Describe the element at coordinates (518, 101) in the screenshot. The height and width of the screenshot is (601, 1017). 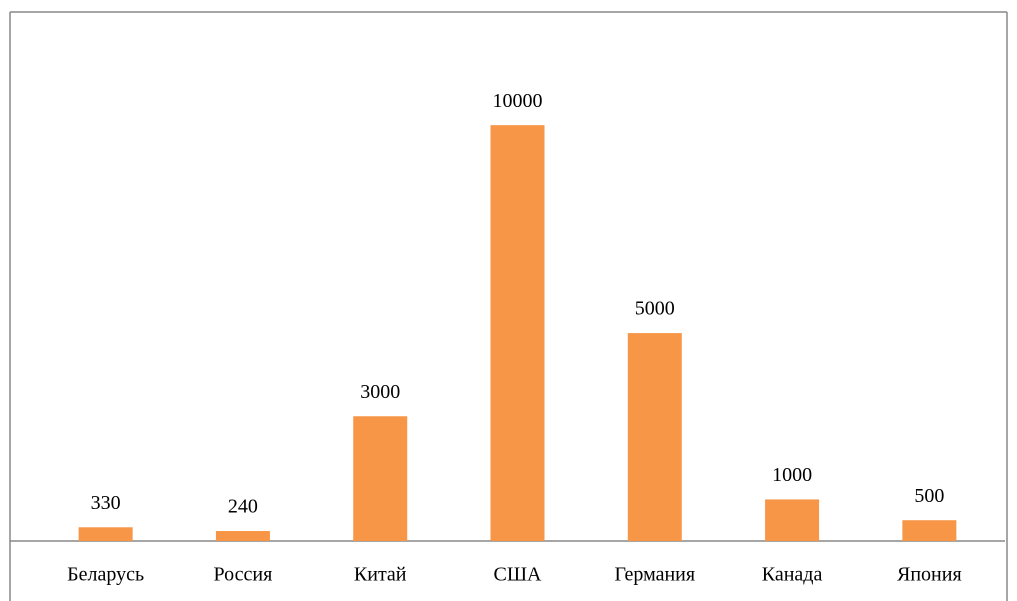
I see `data-label: 10000` at that location.